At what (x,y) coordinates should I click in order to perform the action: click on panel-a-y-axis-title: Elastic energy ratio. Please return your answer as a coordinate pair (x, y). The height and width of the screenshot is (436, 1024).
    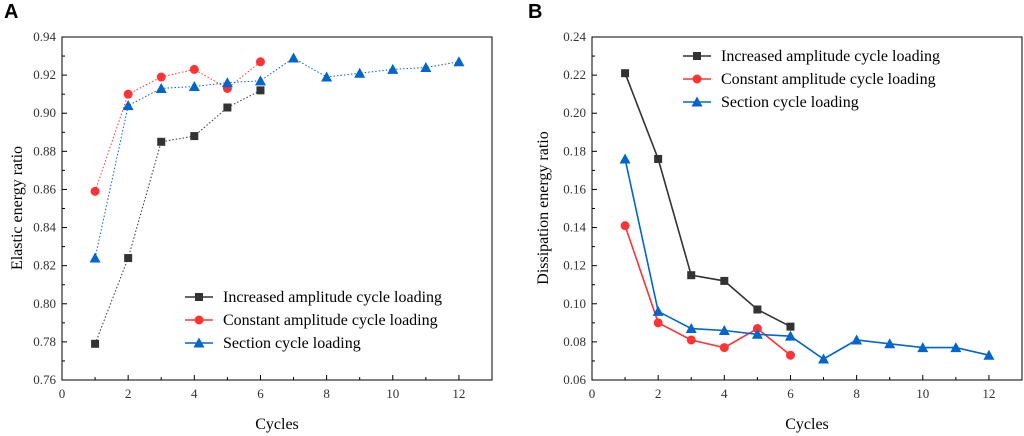
    Looking at the image, I should click on (17, 208).